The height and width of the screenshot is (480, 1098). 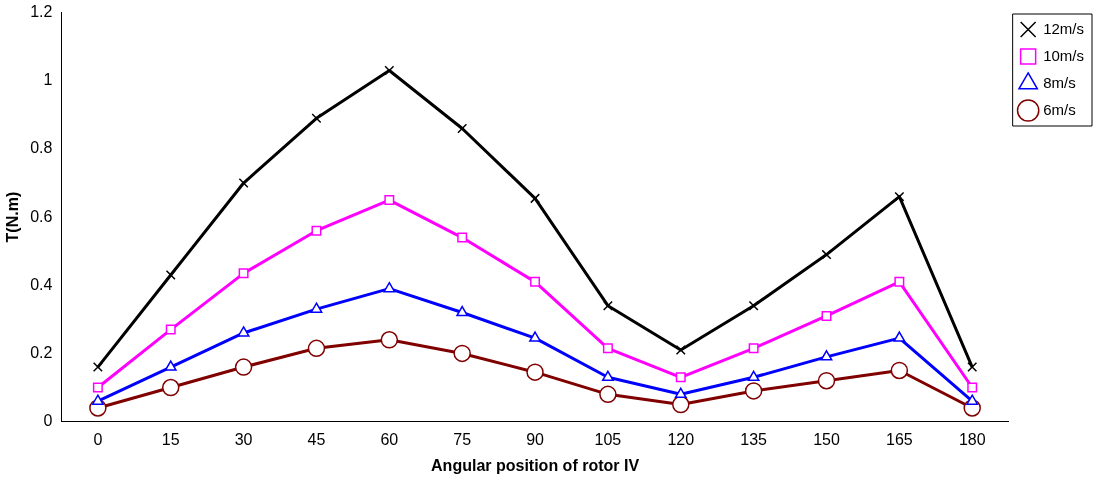 I want to click on x-tick-label: 60, so click(x=389, y=439).